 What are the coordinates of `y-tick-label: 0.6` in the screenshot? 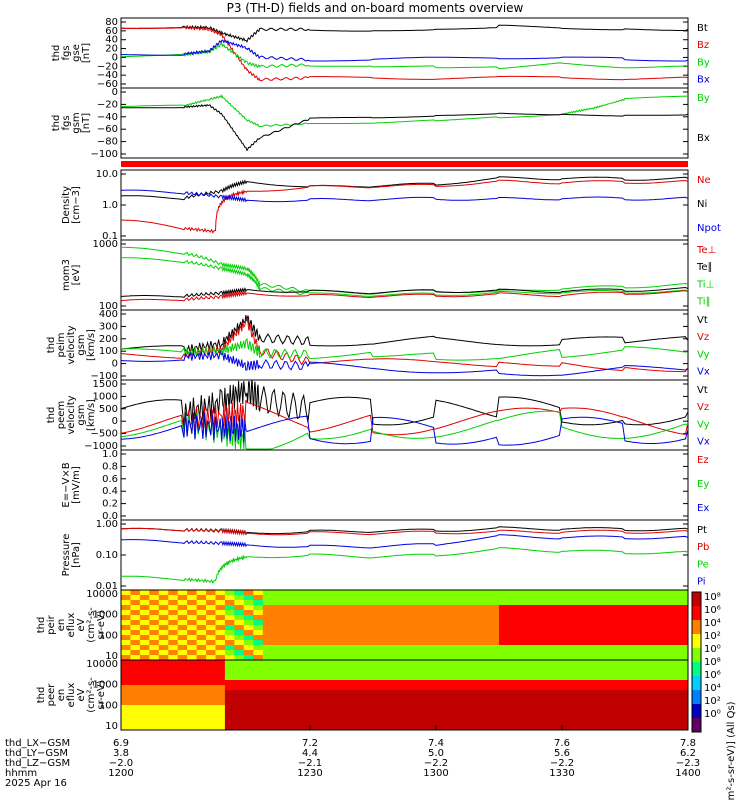 It's located at (110, 479).